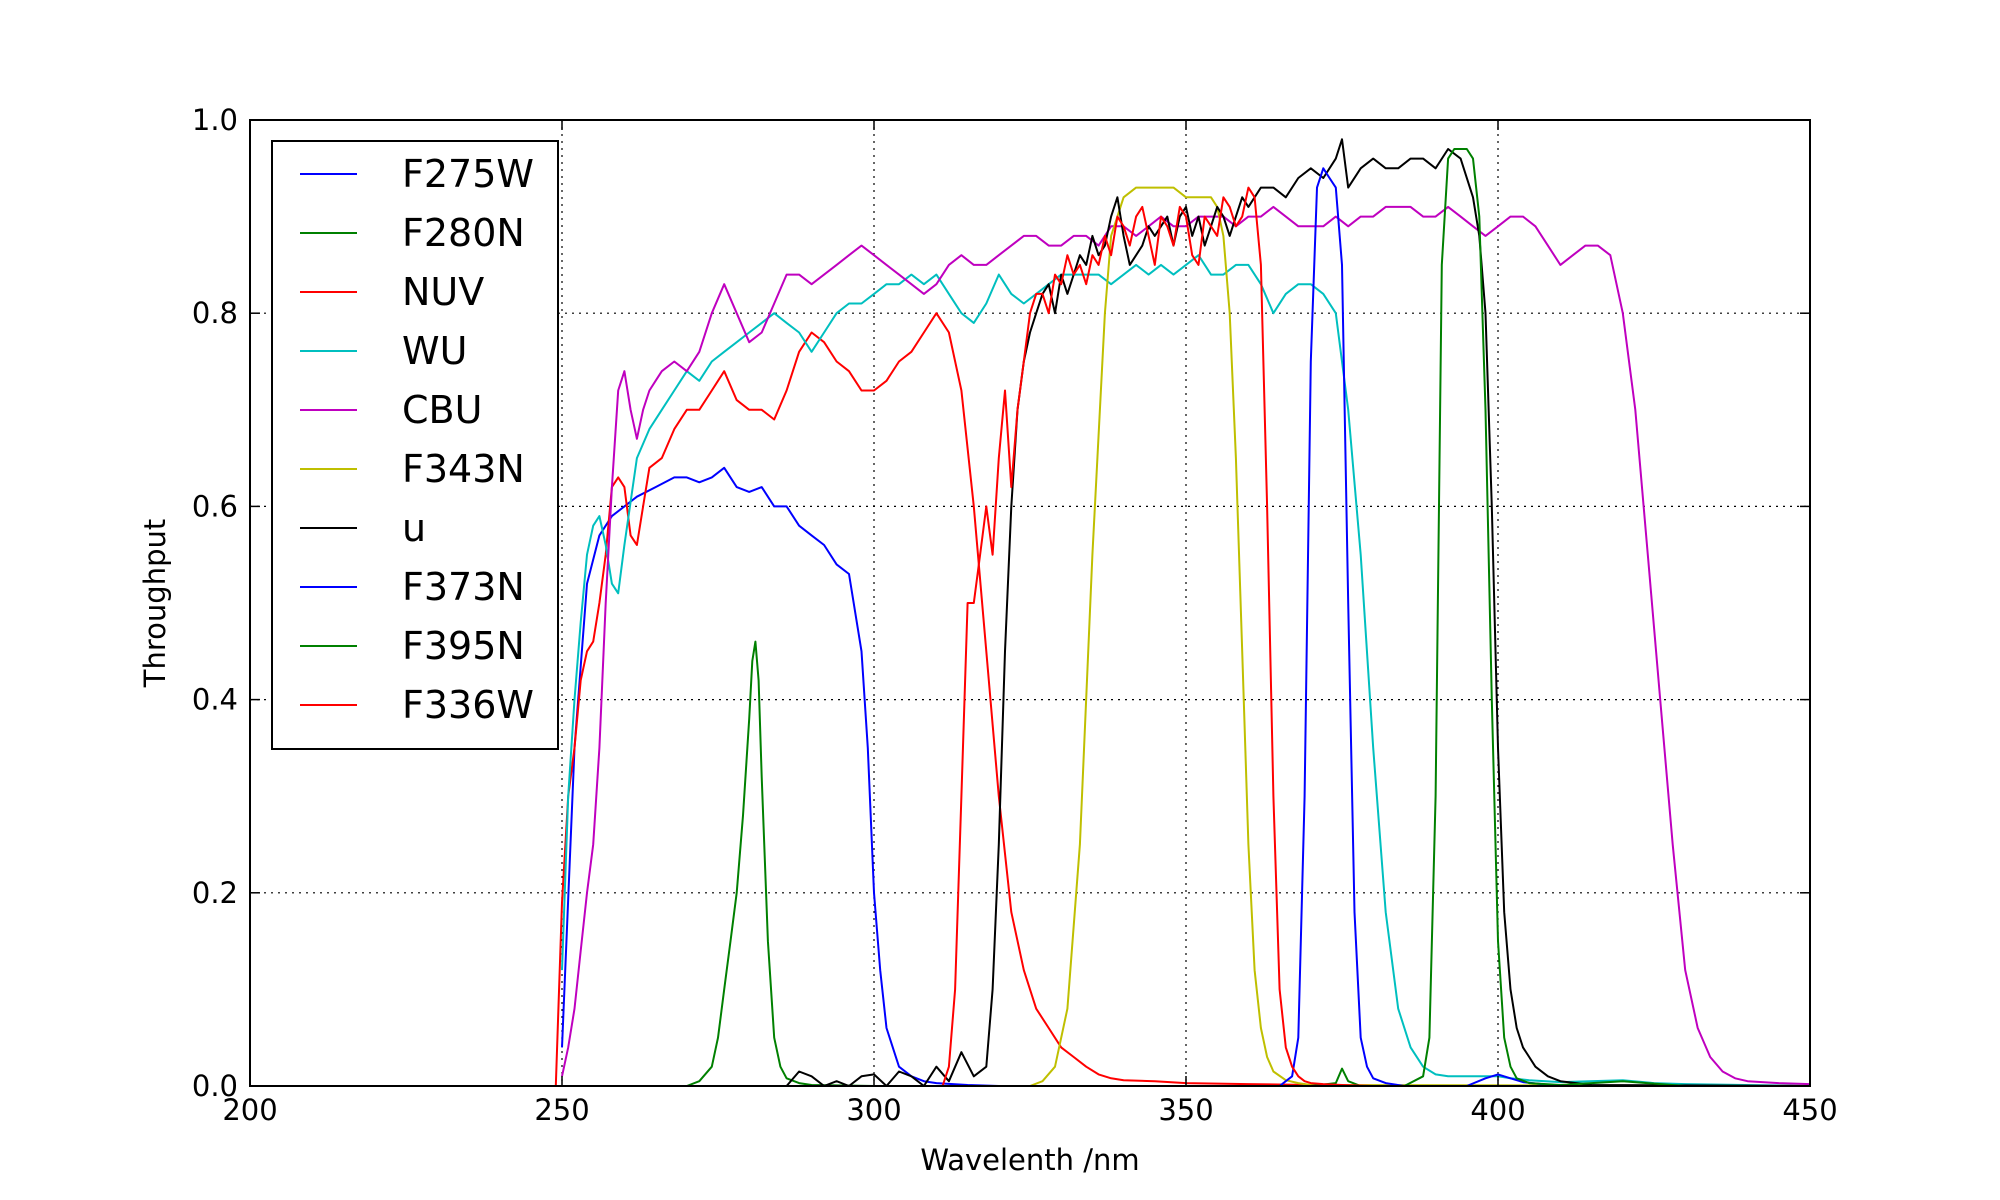 The height and width of the screenshot is (1200, 2000). I want to click on x-tick-label: 350, so click(1185, 1110).